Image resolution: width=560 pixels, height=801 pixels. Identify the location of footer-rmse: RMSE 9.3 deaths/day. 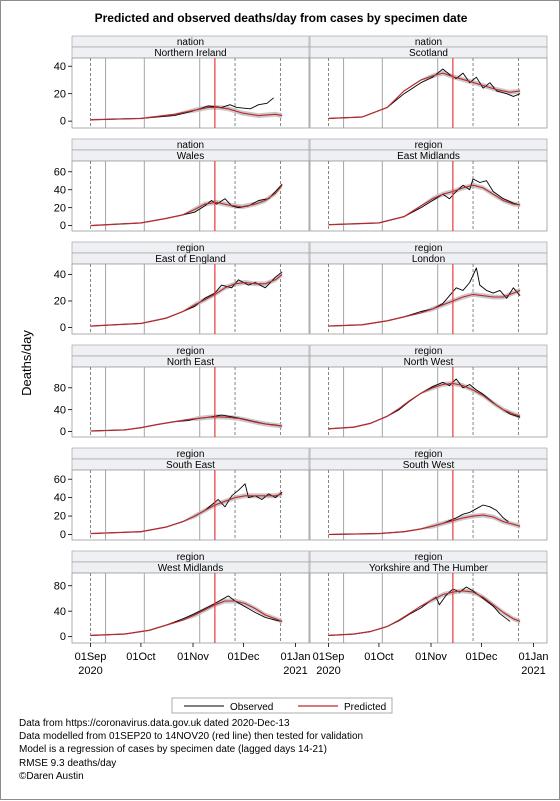
(68, 763).